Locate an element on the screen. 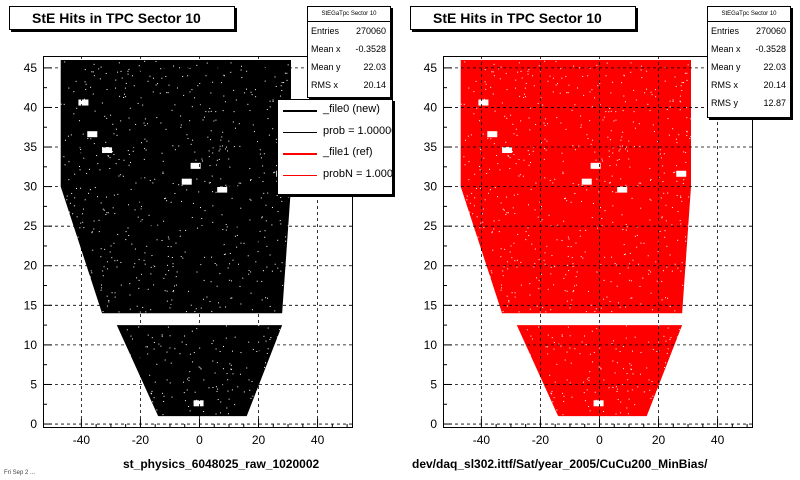  legend-entry: _file1 (ref) is located at coordinates (335, 154).